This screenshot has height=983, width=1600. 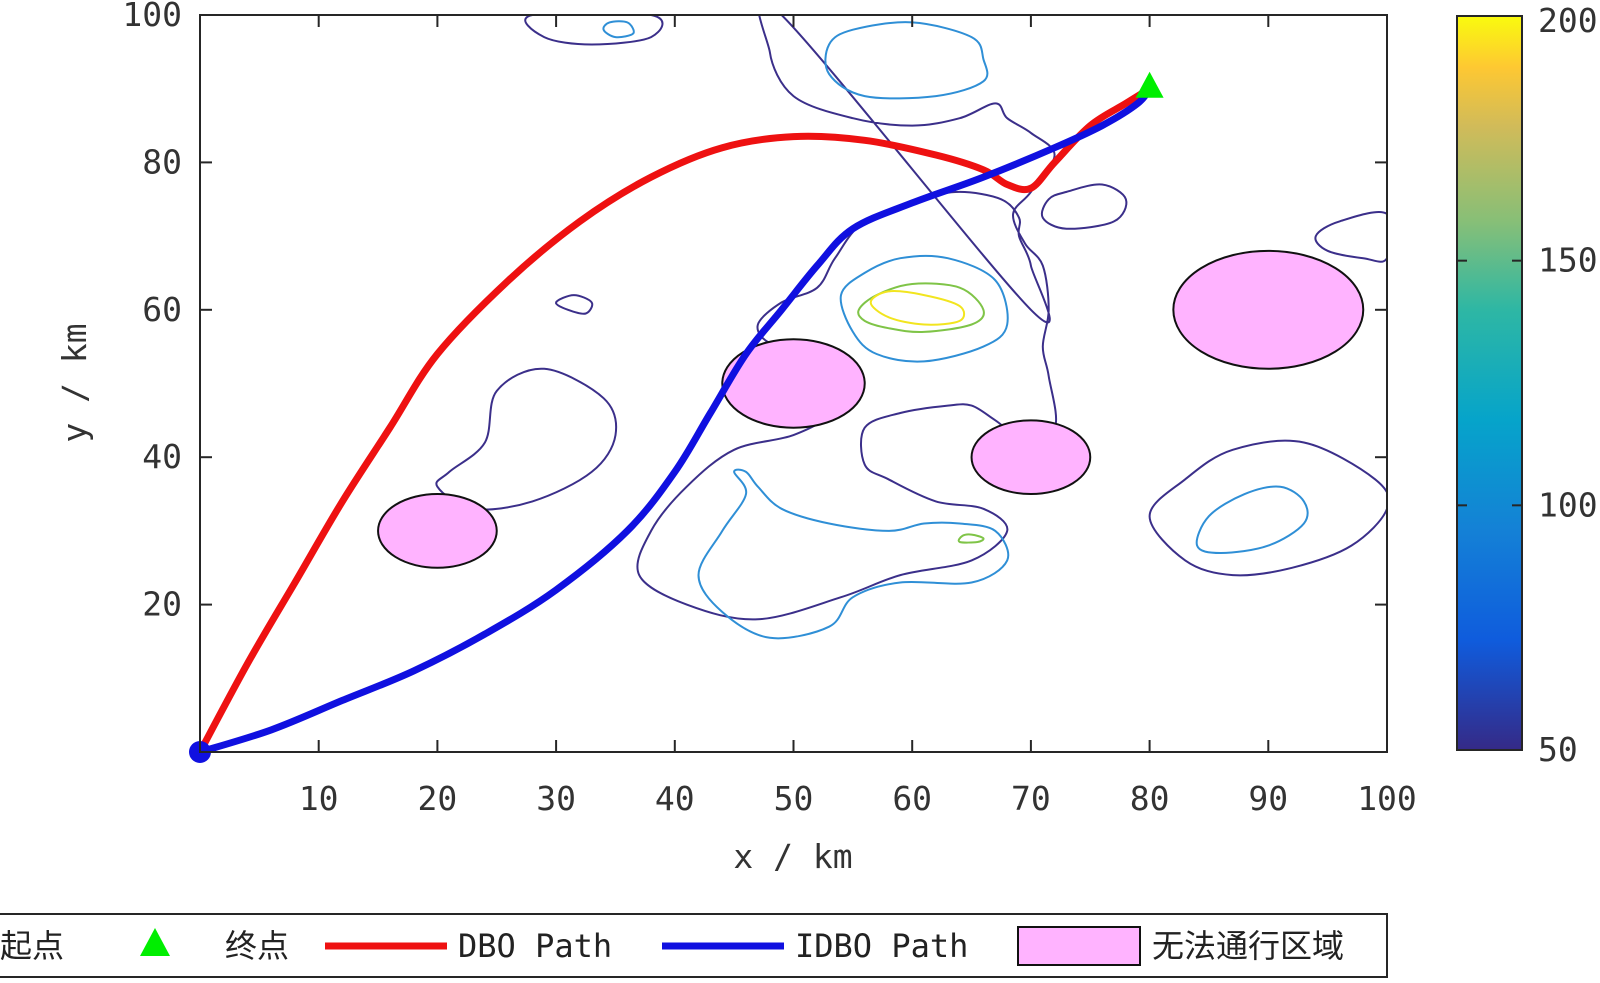 I want to click on legend-symbol-obstacle, so click(x=1079, y=946).